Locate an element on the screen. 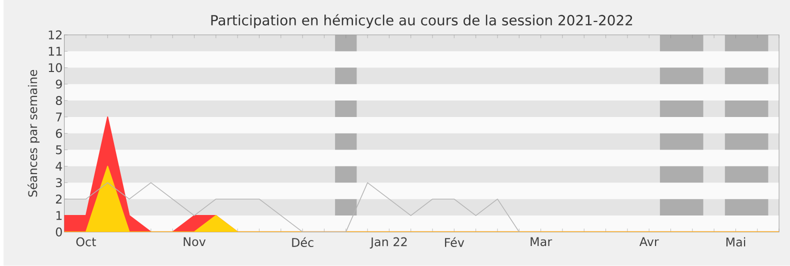  y-tick-label: 5 is located at coordinates (59, 149).